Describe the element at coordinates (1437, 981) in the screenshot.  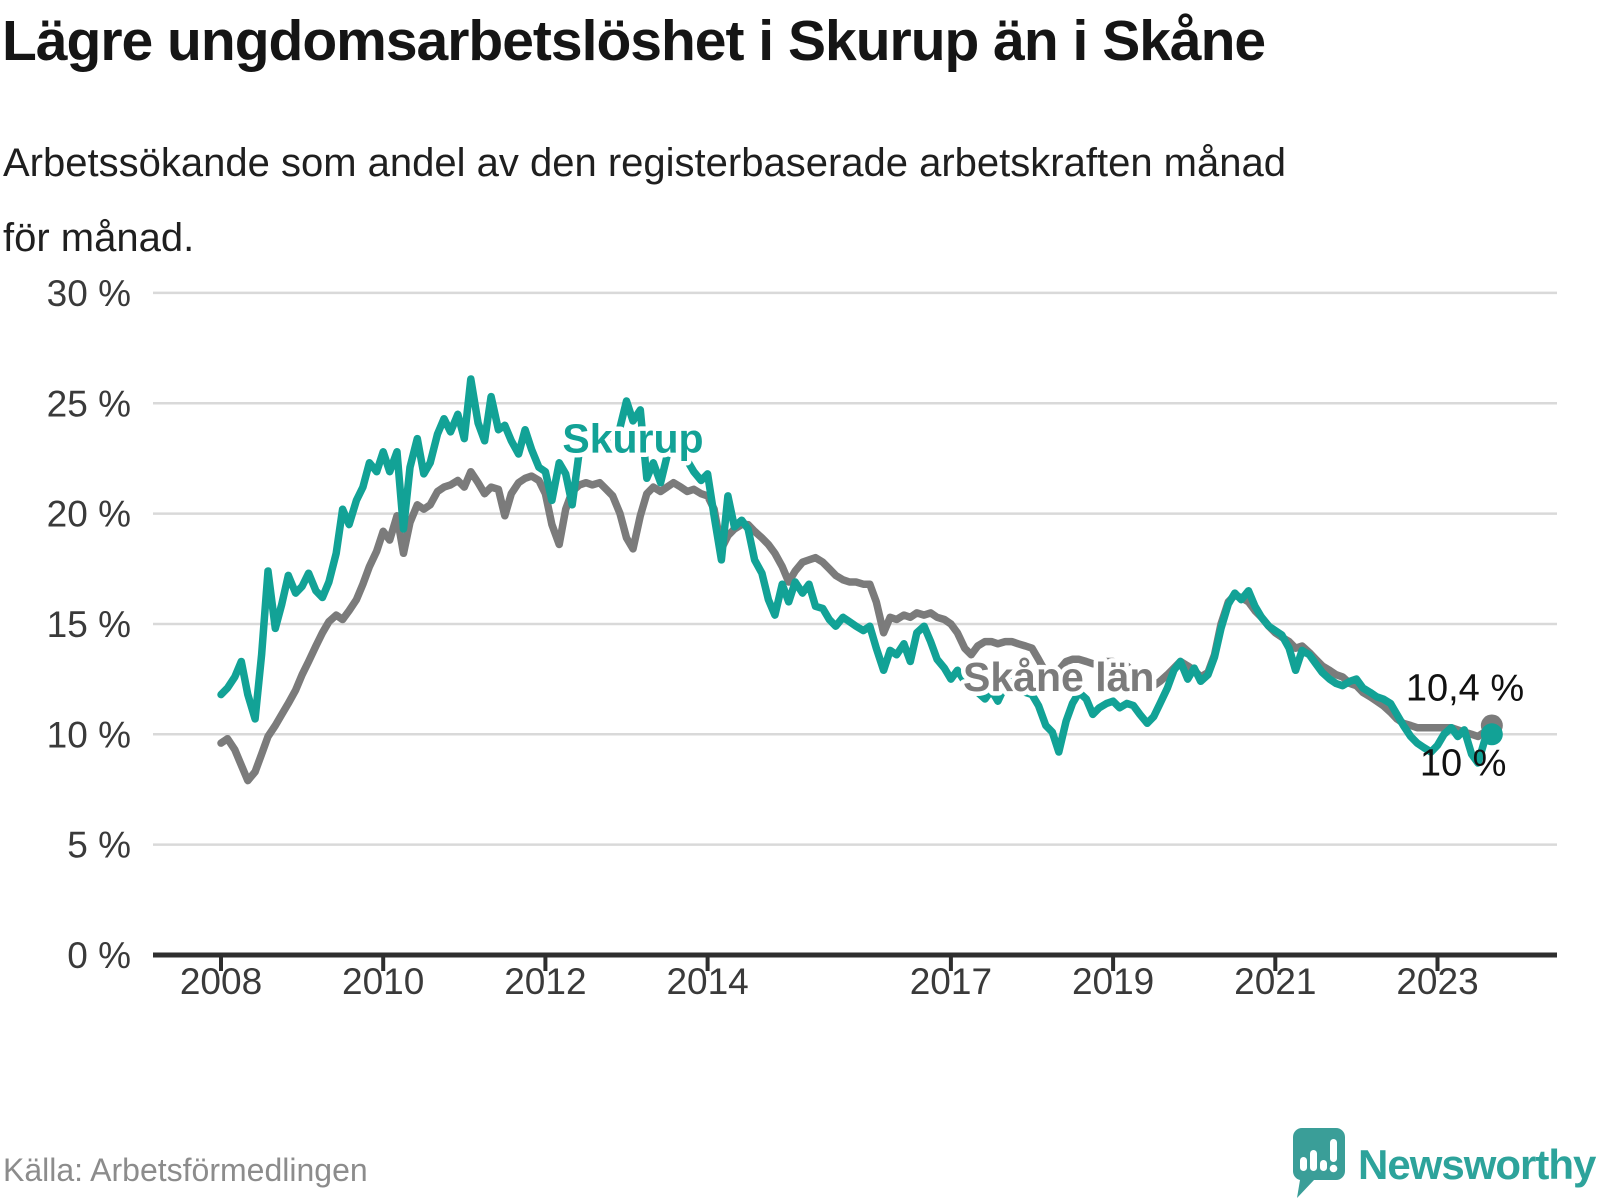
I see `x-axis-label: 2023` at that location.